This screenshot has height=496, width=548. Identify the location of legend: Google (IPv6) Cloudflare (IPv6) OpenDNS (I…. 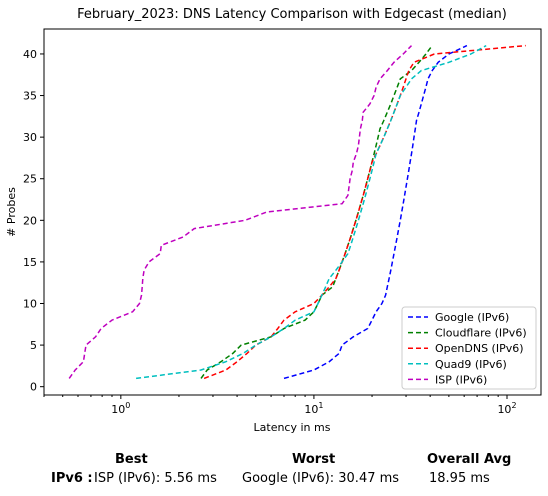
(469, 348).